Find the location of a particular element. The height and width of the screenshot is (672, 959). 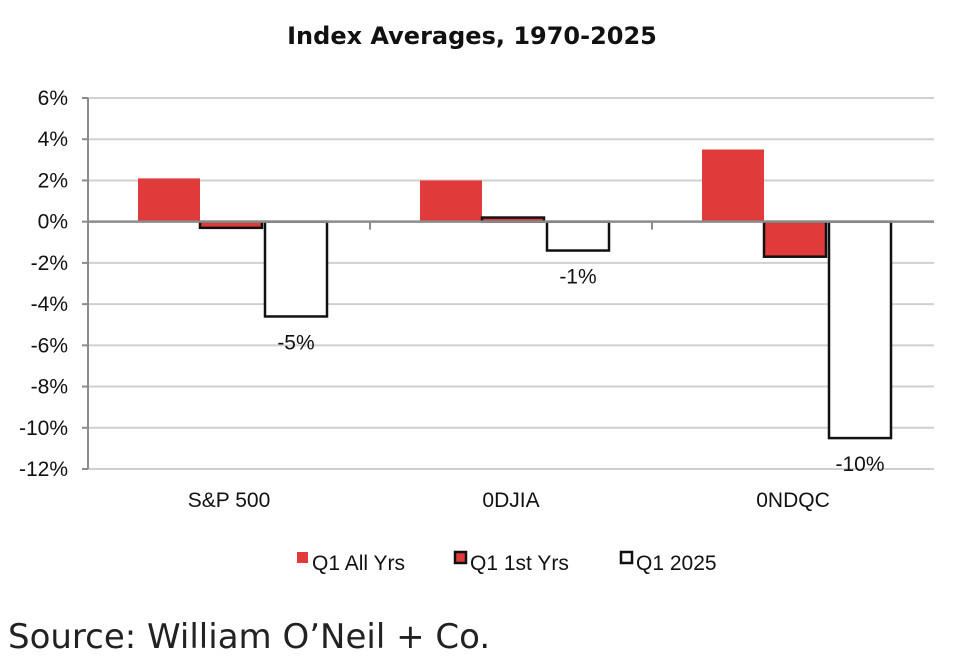

legend-label: Q1 2025 is located at coordinates (676, 563).